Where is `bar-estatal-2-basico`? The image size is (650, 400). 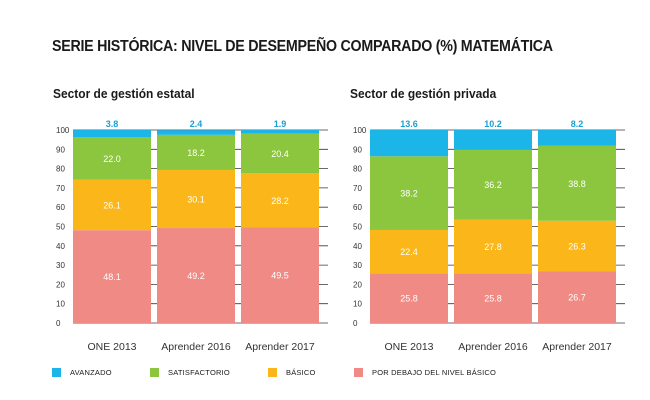 bar-estatal-2-basico is located at coordinates (280, 200).